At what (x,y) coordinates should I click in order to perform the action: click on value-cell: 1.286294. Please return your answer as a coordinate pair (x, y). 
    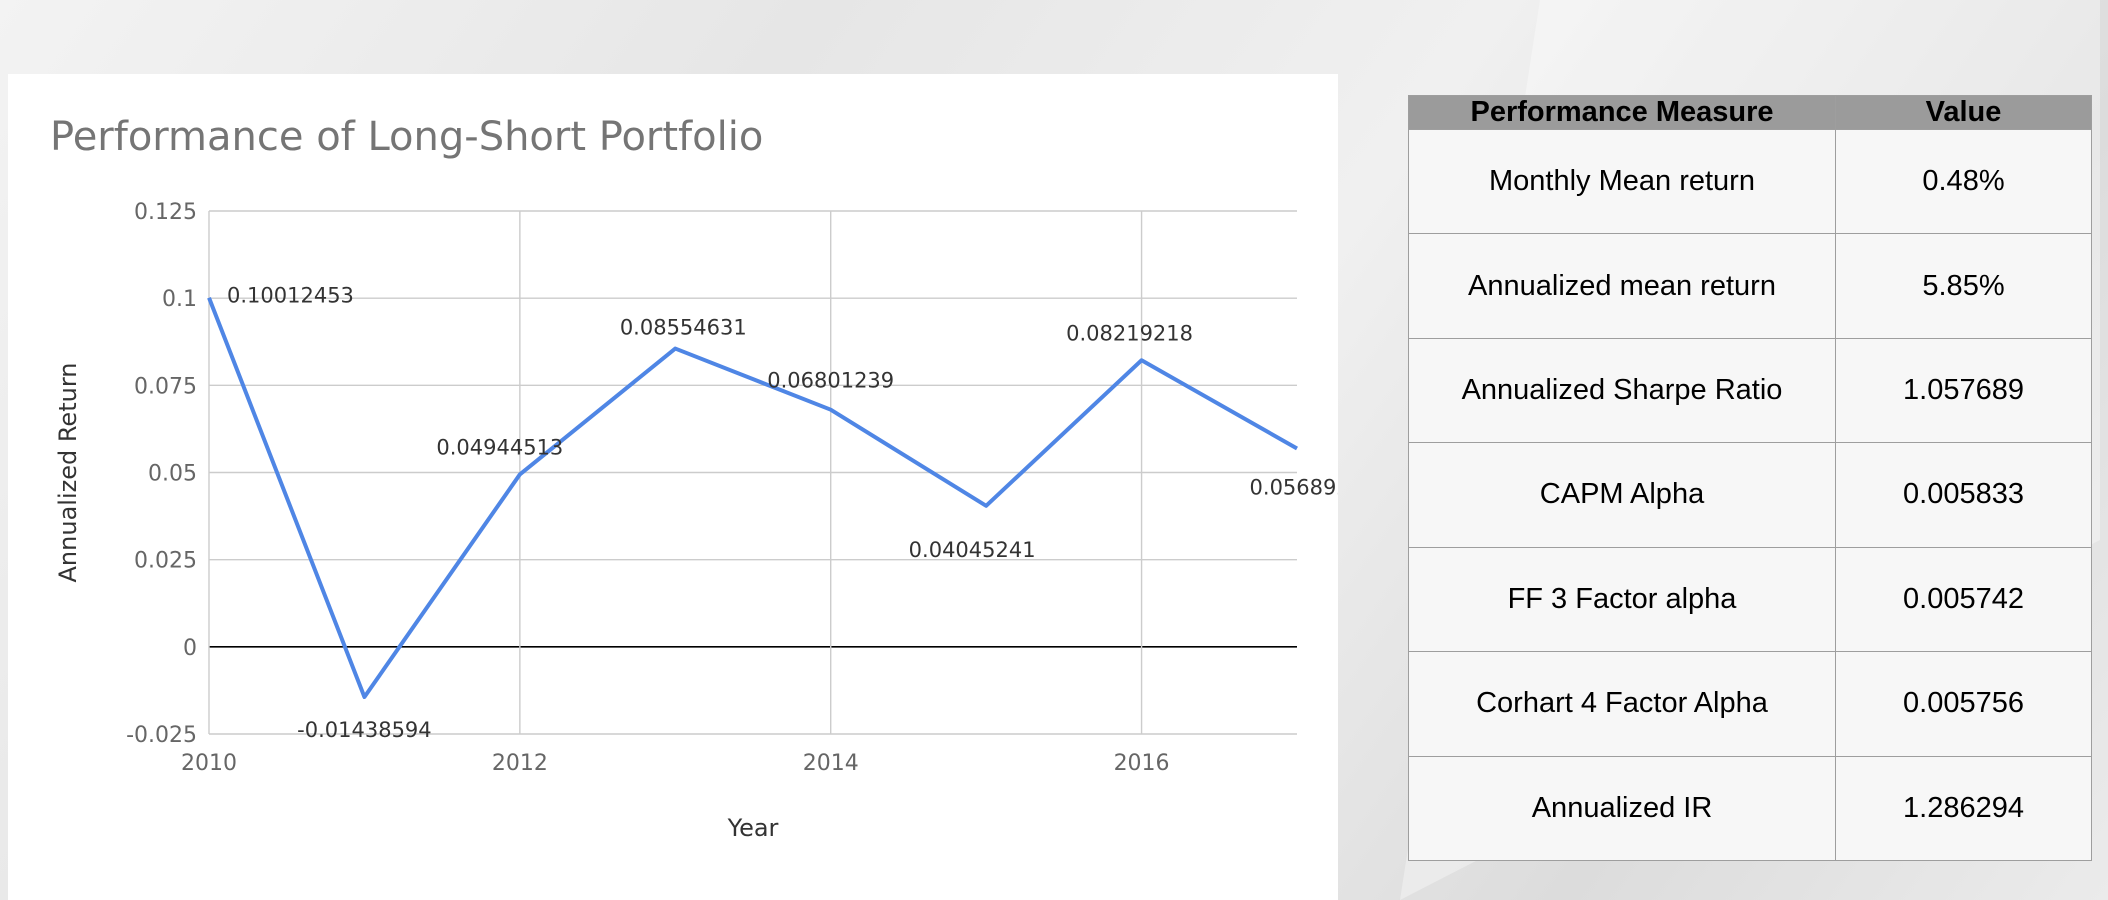
    Looking at the image, I should click on (1963, 808).